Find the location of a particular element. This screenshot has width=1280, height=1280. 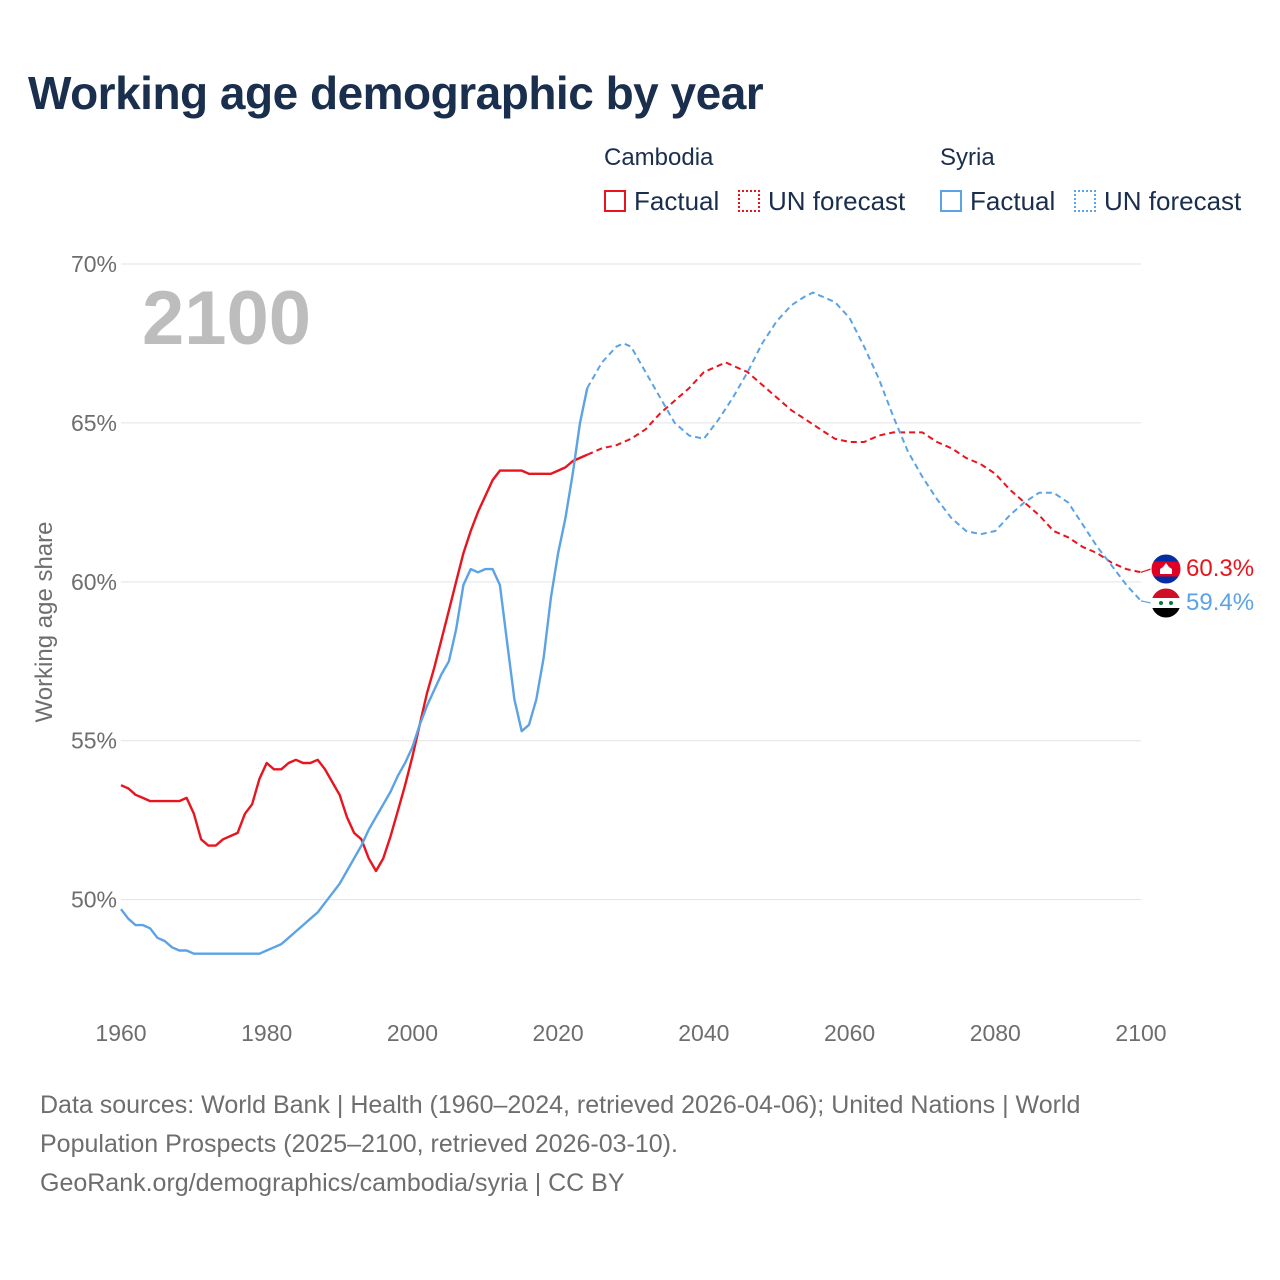

cambodia-end-label: 60.3% is located at coordinates (1220, 568).